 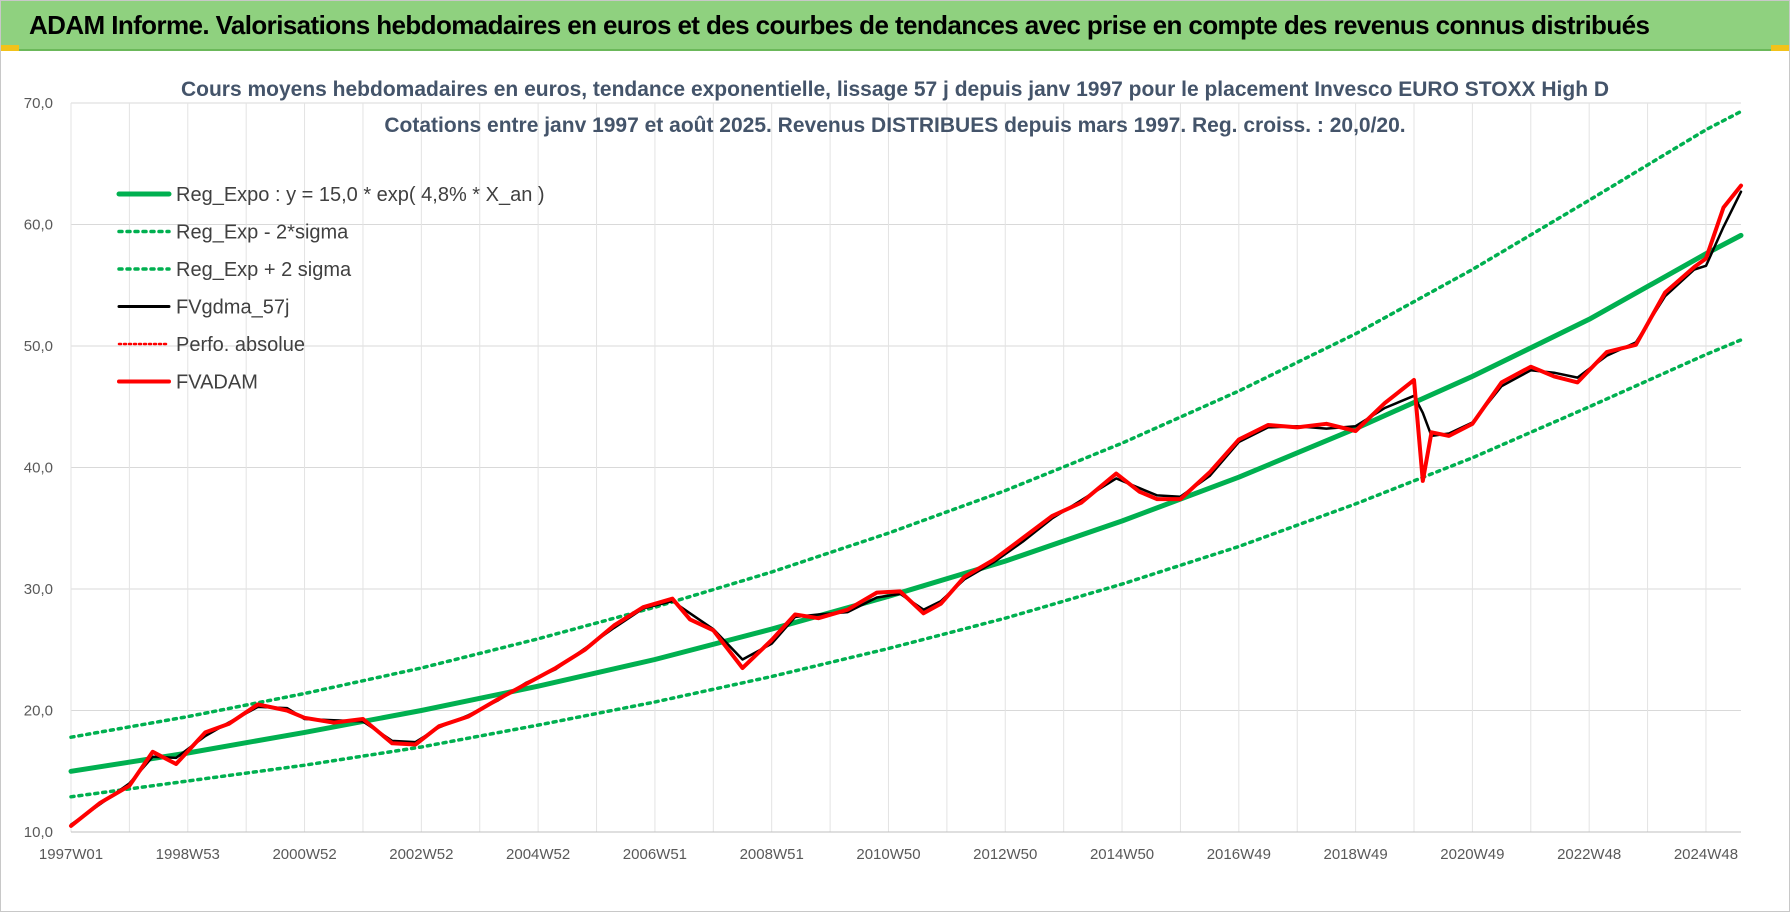 What do you see at coordinates (38, 225) in the screenshot?
I see `y-tick-label: 60,0` at bounding box center [38, 225].